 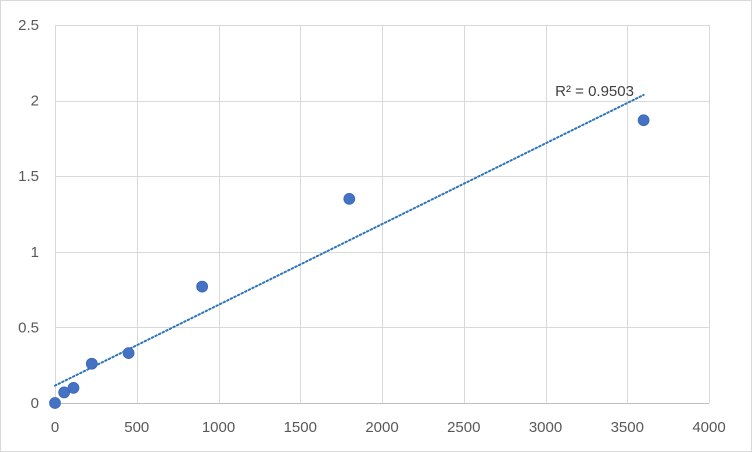 I want to click on x-tick-label: 2500, so click(x=463, y=427).